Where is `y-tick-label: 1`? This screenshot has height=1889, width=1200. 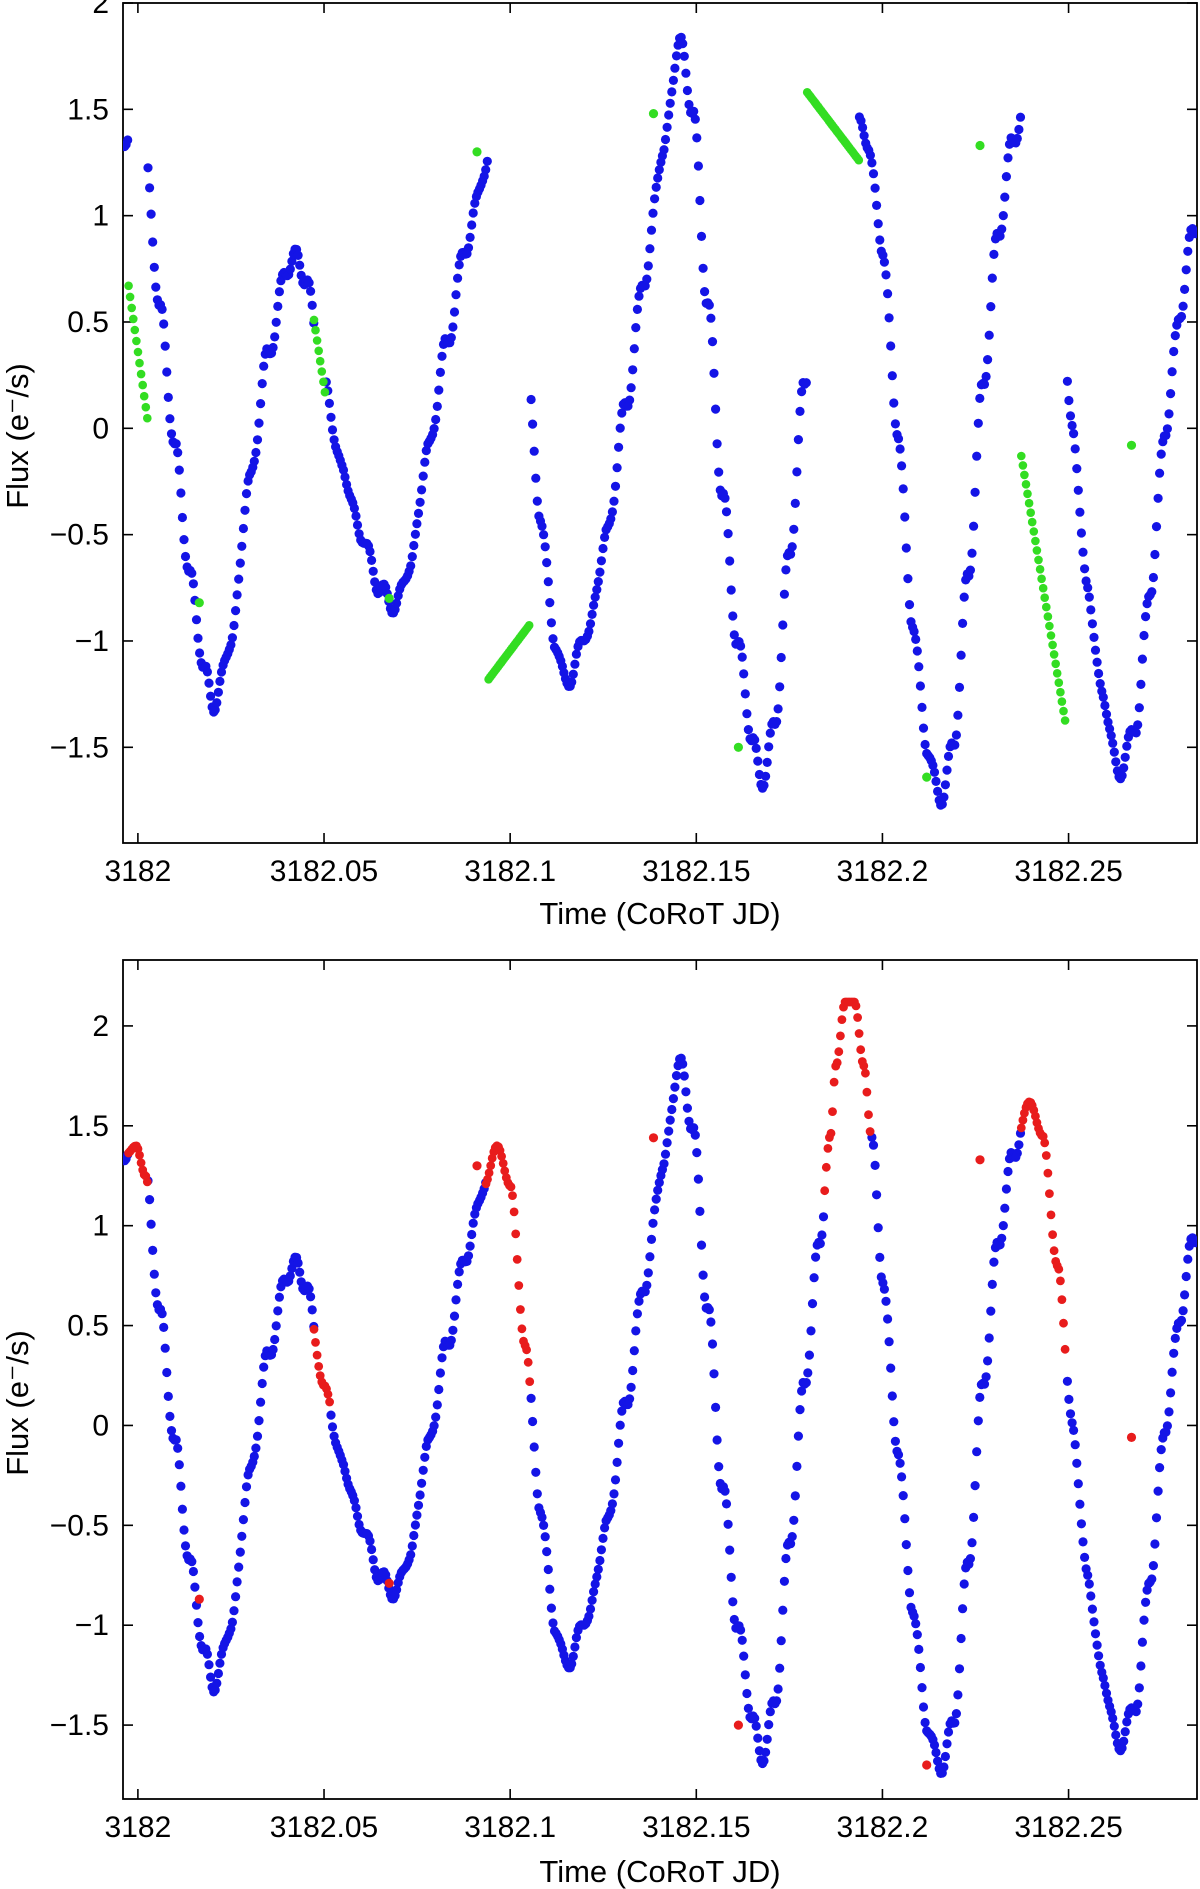 y-tick-label: 1 is located at coordinates (100, 216).